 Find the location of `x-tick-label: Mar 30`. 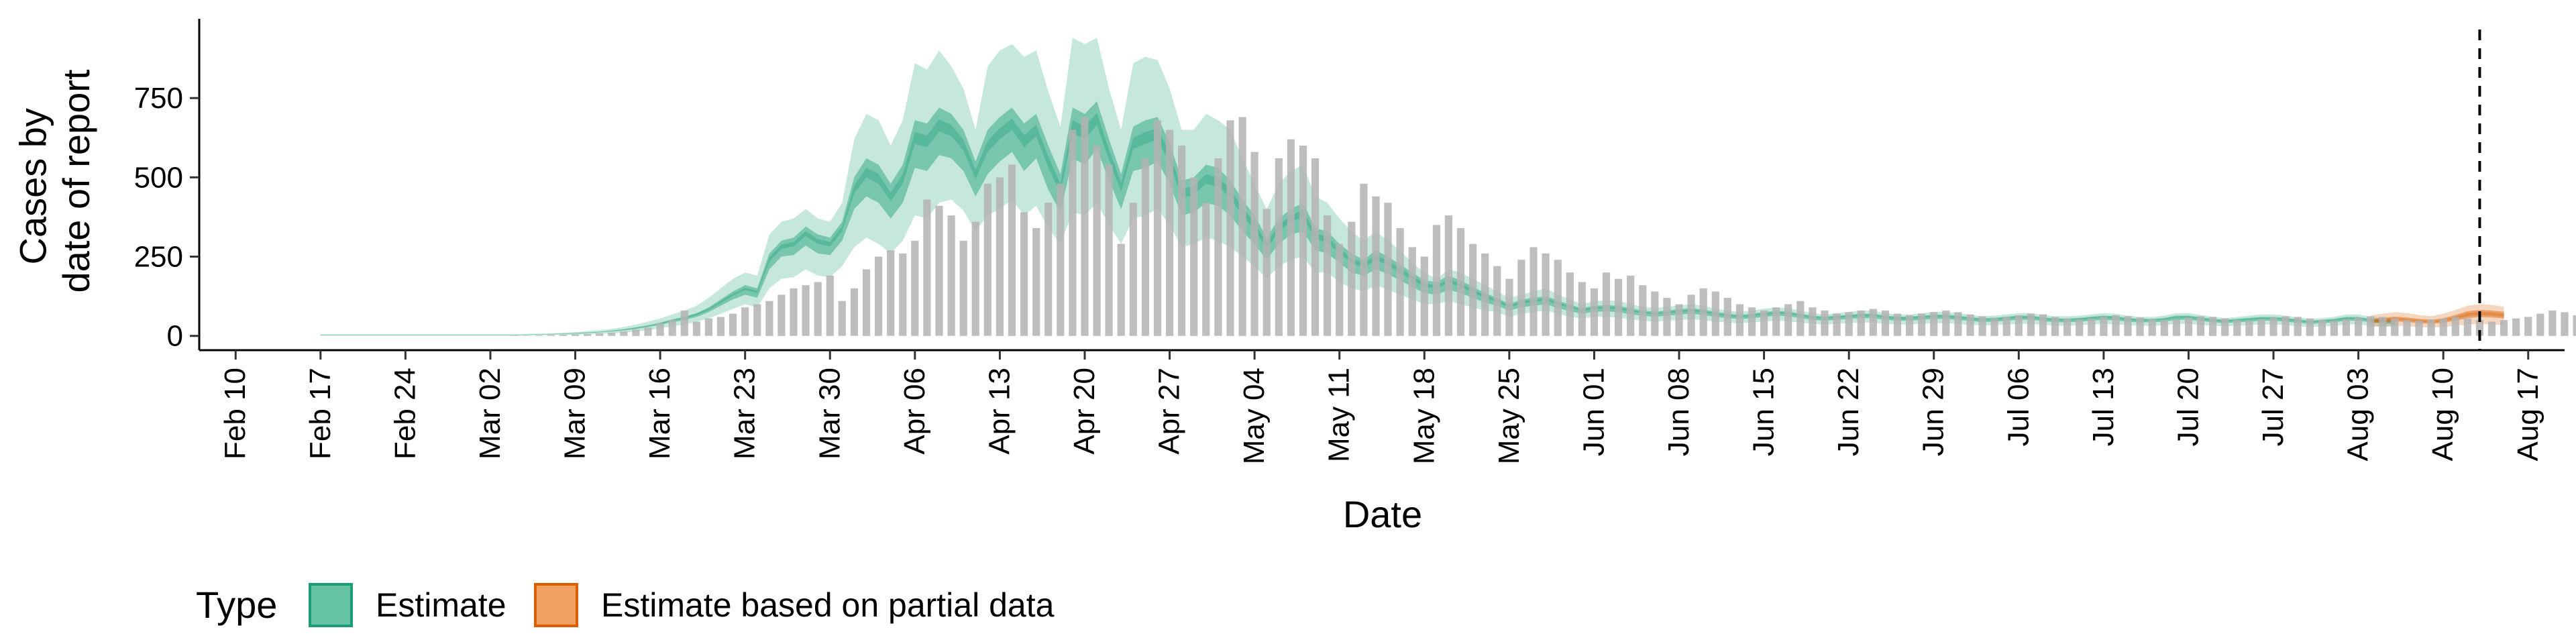

x-tick-label: Mar 30 is located at coordinates (829, 414).